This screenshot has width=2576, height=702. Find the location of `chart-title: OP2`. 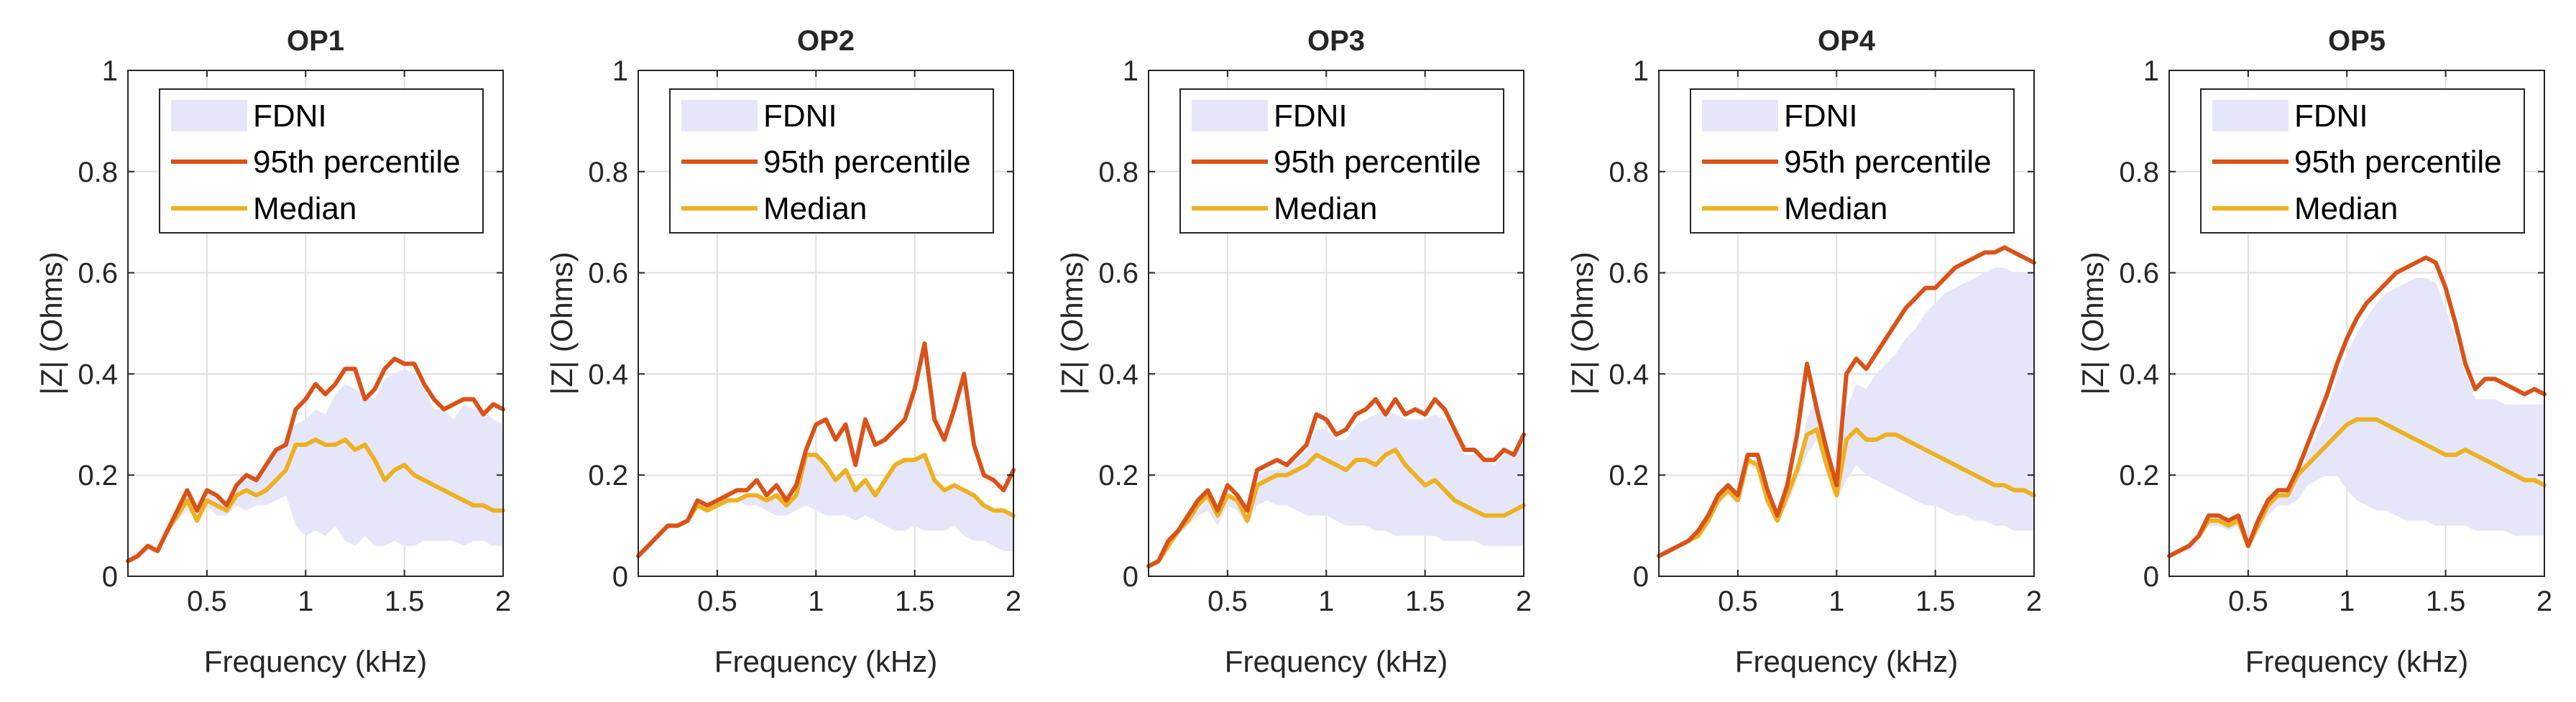

chart-title: OP2 is located at coordinates (826, 41).